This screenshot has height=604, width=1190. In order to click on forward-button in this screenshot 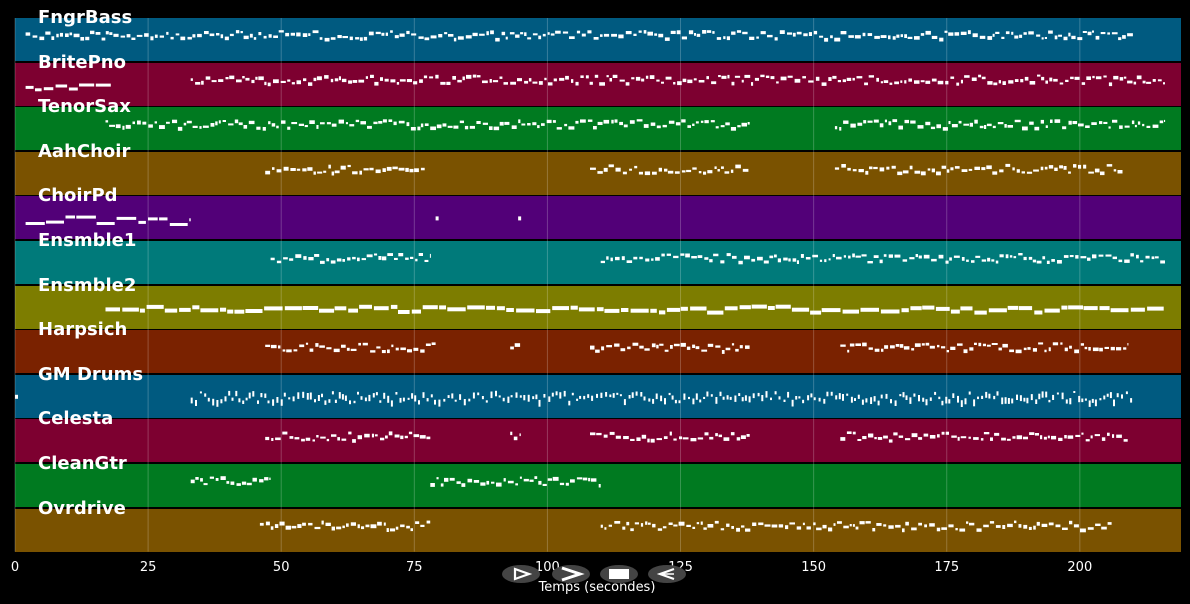, I will do `click(571, 574)`.